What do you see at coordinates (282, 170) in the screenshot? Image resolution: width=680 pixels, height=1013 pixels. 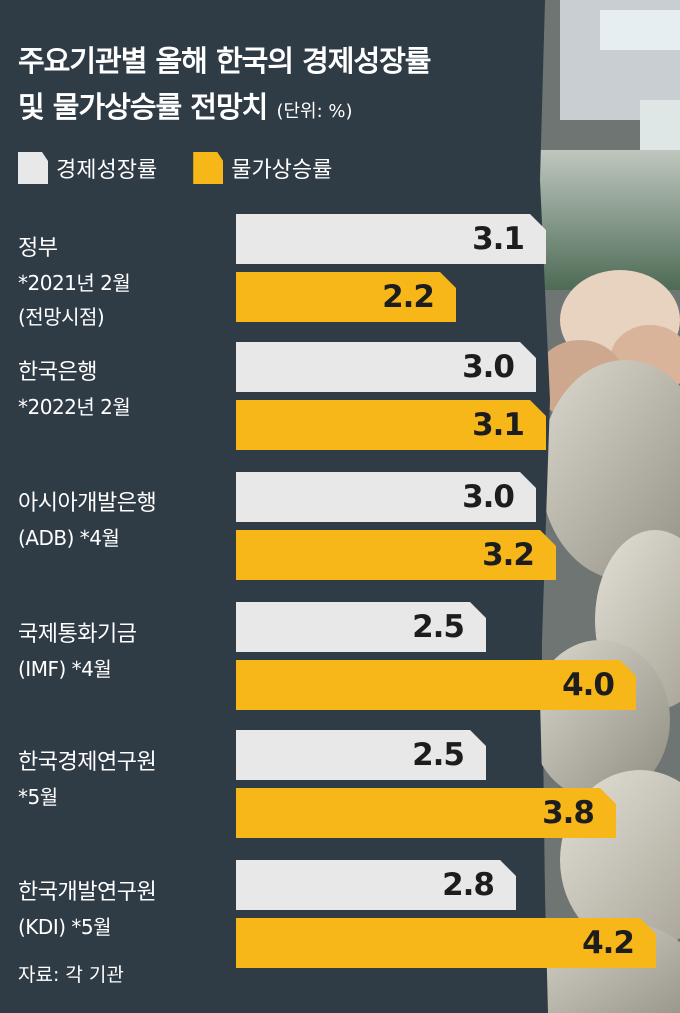 I see `legend-label-inflation: 물가상승률` at bounding box center [282, 170].